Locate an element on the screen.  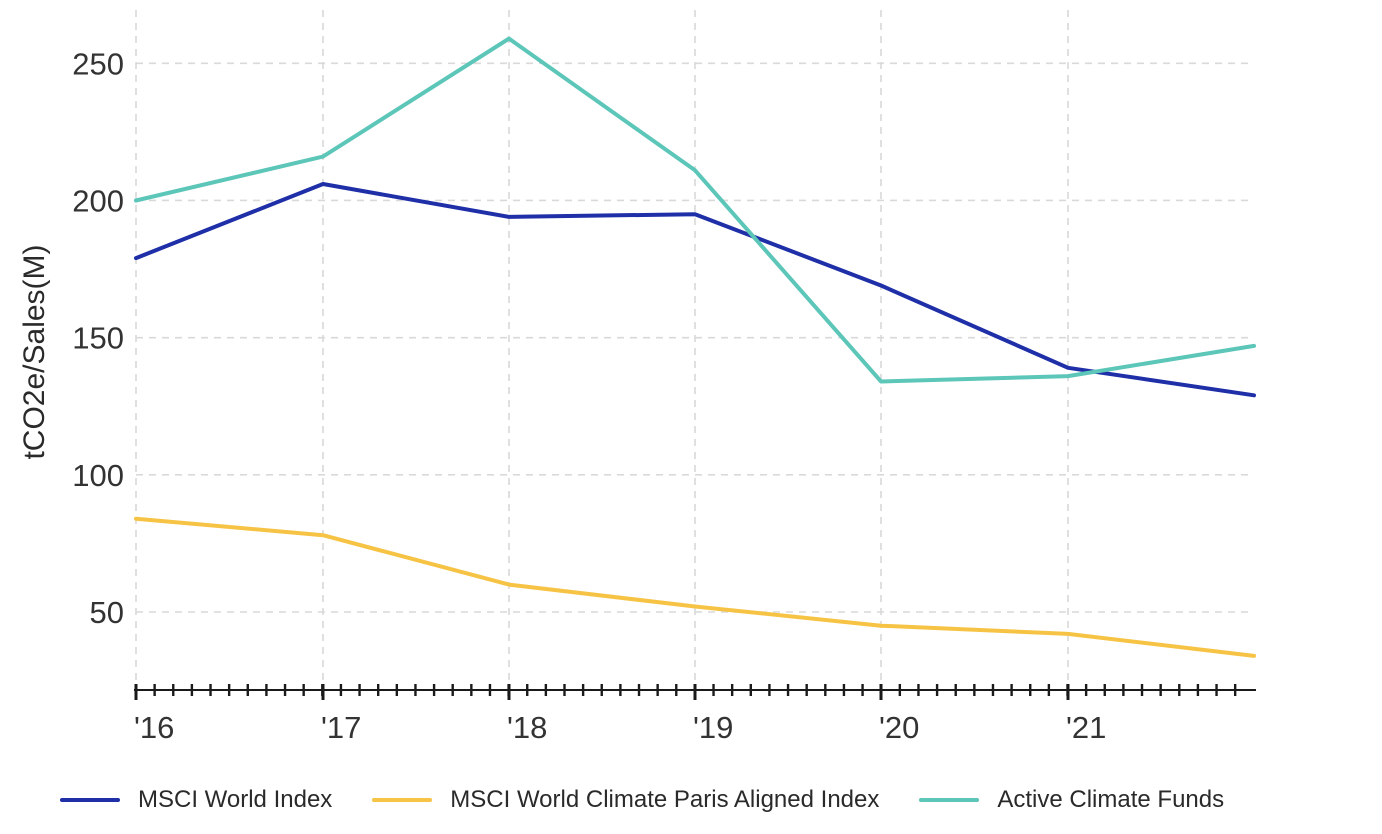
x-tick-label: '16 is located at coordinates (154, 727).